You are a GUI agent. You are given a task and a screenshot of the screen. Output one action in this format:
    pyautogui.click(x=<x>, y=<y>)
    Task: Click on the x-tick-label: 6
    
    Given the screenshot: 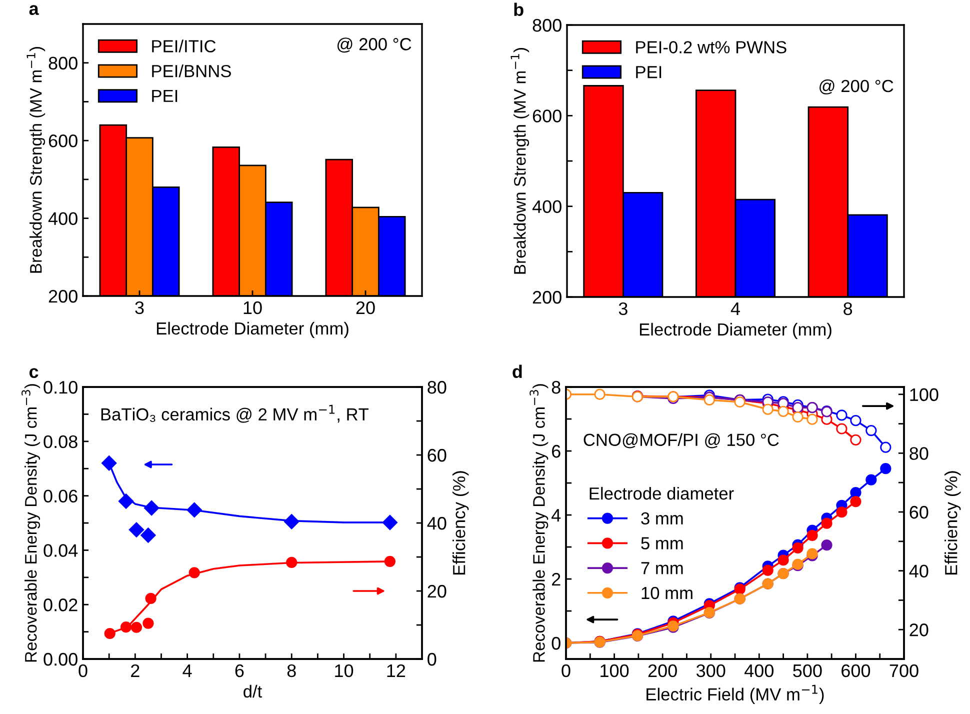 What is the action you would take?
    pyautogui.click(x=239, y=671)
    